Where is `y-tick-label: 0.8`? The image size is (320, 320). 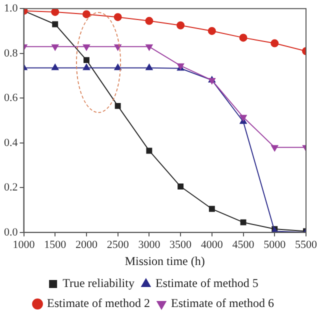 y-tick-label: 0.8 is located at coordinates (11, 53).